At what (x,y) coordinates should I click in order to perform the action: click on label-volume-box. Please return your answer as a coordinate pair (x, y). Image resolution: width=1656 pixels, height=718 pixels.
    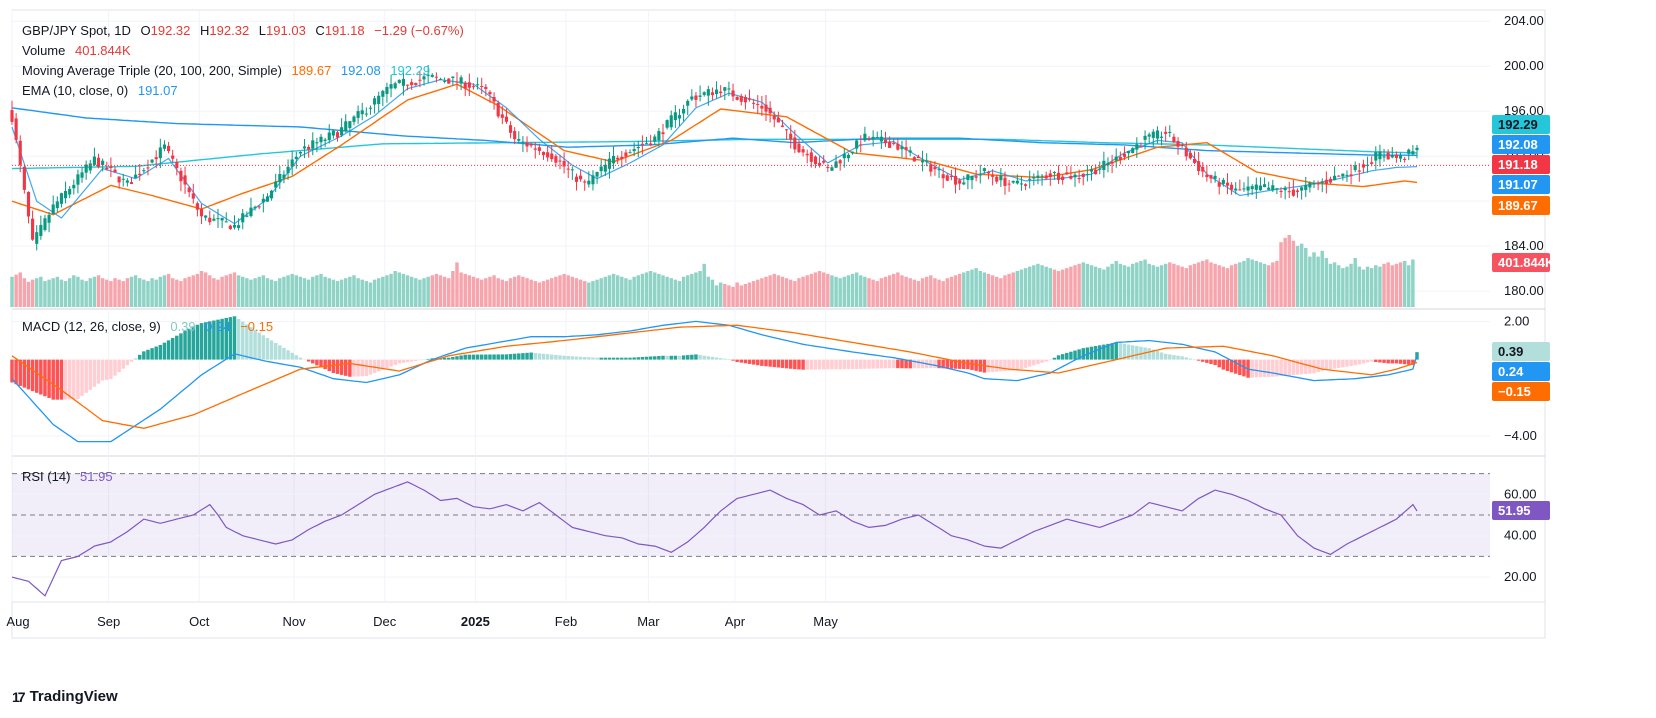
    Looking at the image, I should click on (1521, 262).